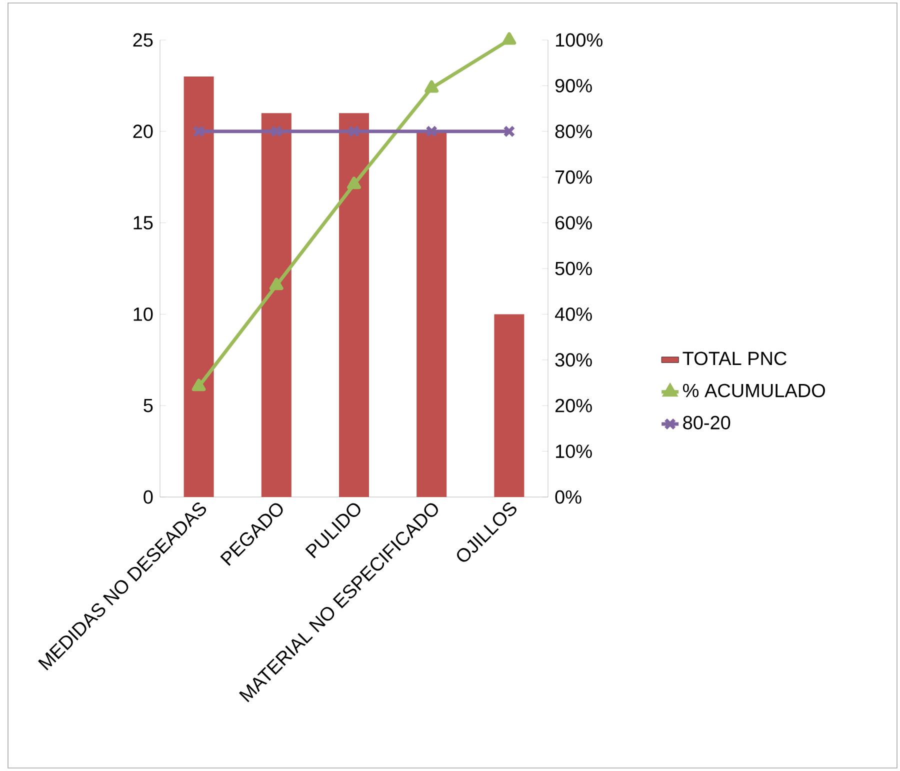  Describe the element at coordinates (574, 223) in the screenshot. I see `y2-tick-label: 60%` at that location.